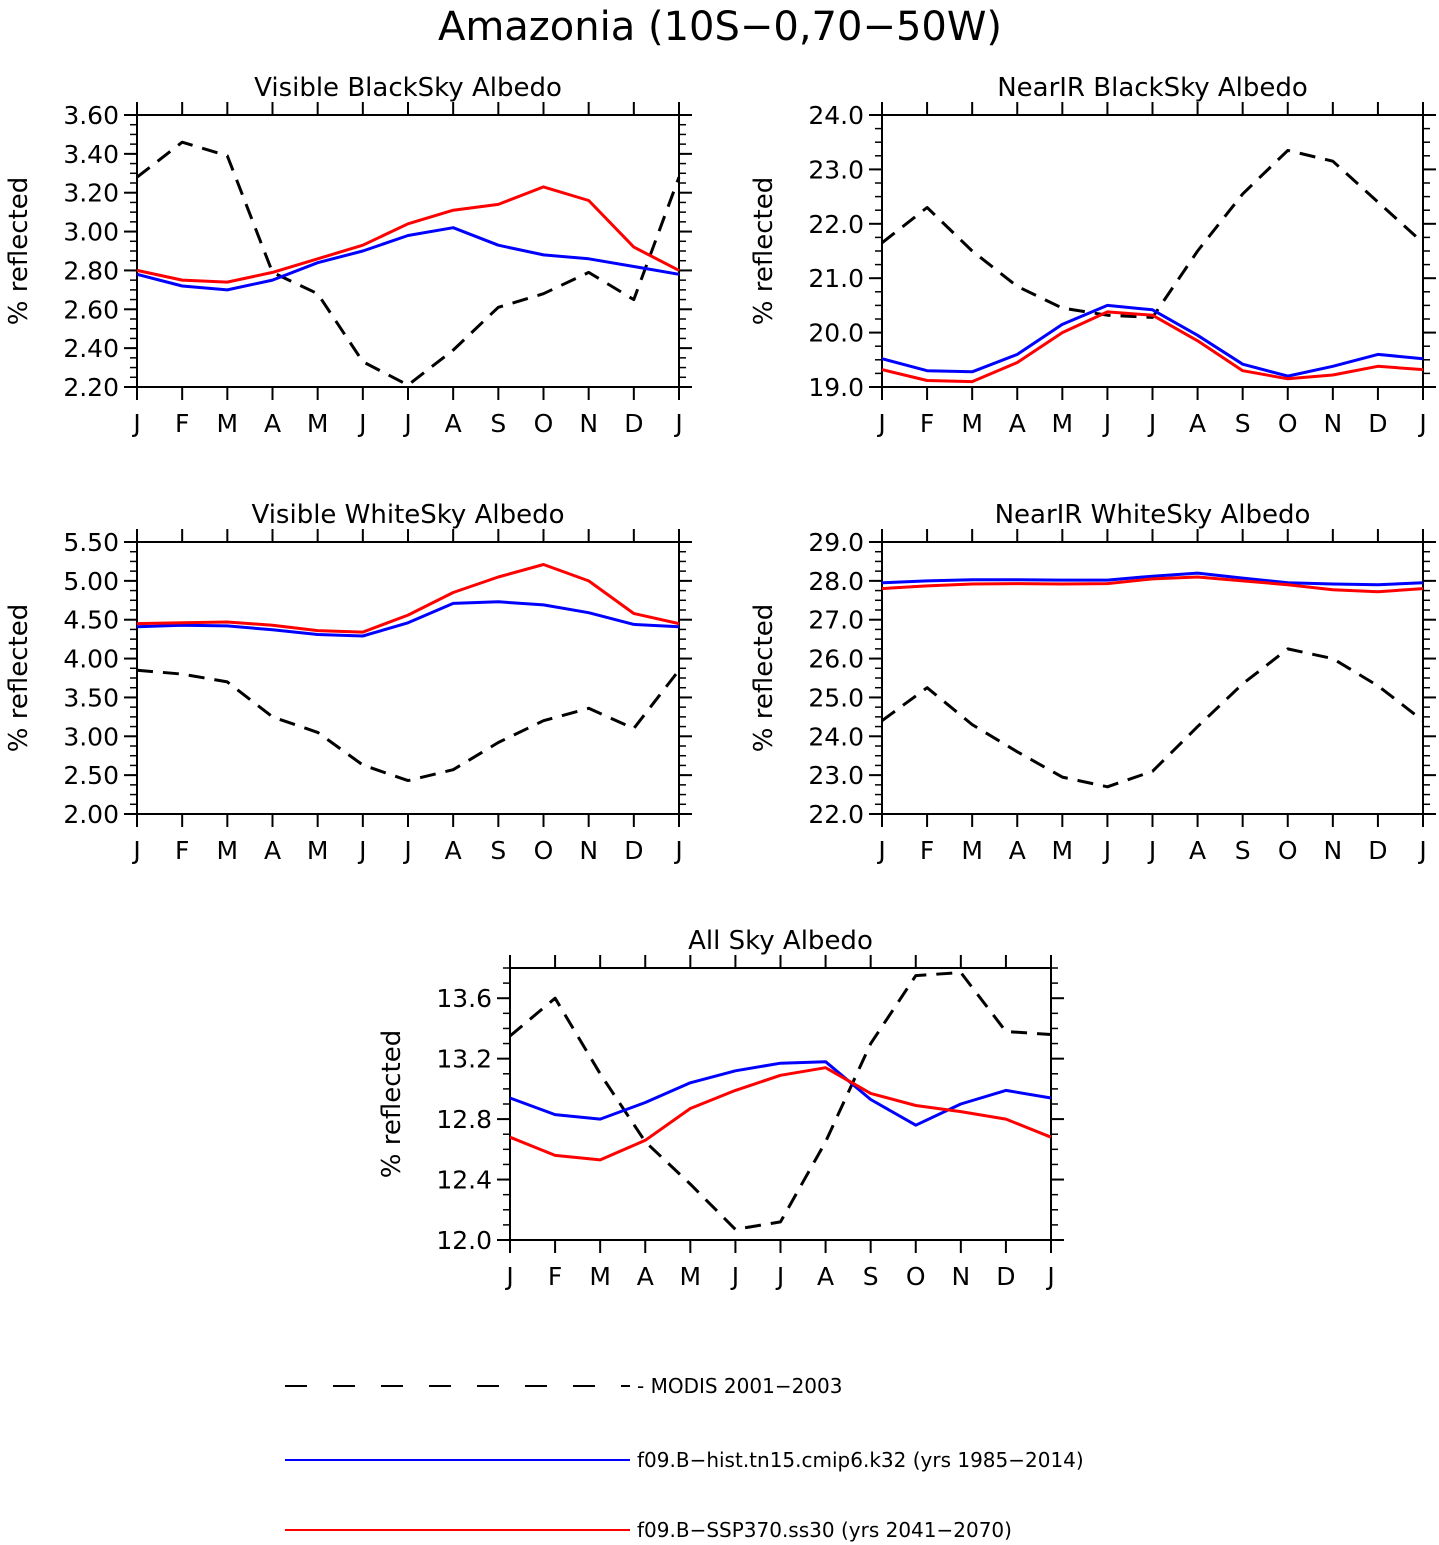 The width and height of the screenshot is (1439, 1545). I want to click on y-tick-label: 3.50, so click(91, 697).